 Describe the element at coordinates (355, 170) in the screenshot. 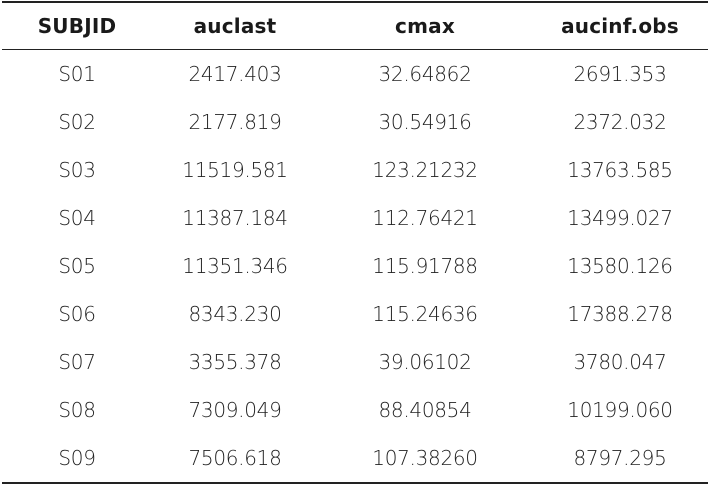

I see `table-row: S03 11519.581 123.21232 13763.585` at that location.